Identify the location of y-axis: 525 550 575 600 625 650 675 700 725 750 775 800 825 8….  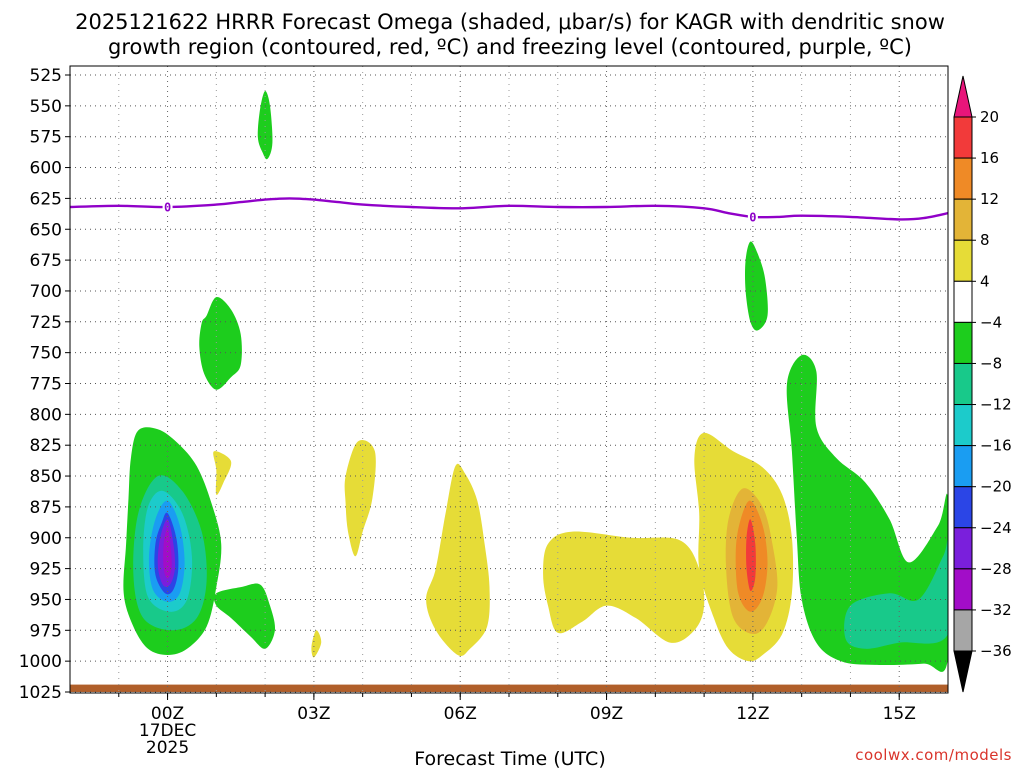
(44, 384).